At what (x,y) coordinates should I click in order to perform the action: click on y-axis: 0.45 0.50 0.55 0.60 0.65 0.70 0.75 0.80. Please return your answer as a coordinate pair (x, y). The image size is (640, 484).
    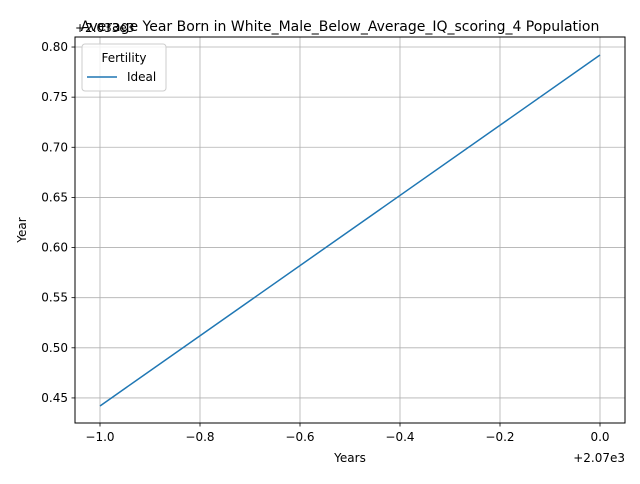
    Looking at the image, I should click on (58, 222).